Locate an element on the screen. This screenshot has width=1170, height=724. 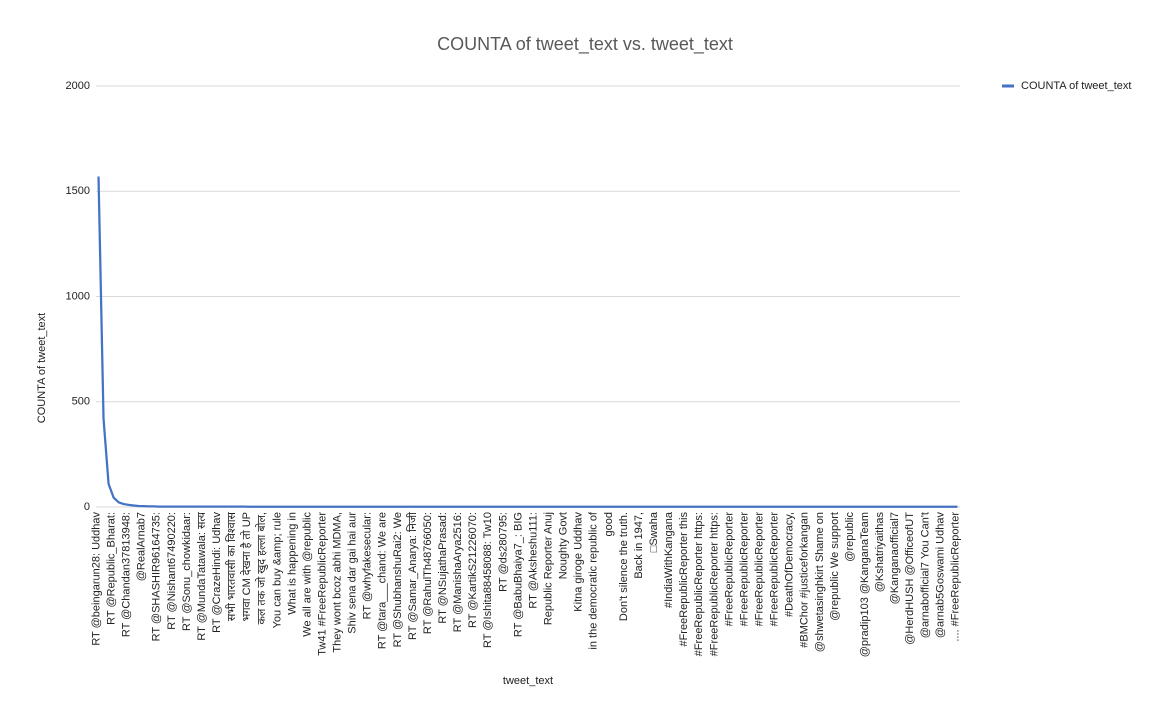
x-tick-label: #FreeRepublicReporter this is located at coordinates (684, 579).